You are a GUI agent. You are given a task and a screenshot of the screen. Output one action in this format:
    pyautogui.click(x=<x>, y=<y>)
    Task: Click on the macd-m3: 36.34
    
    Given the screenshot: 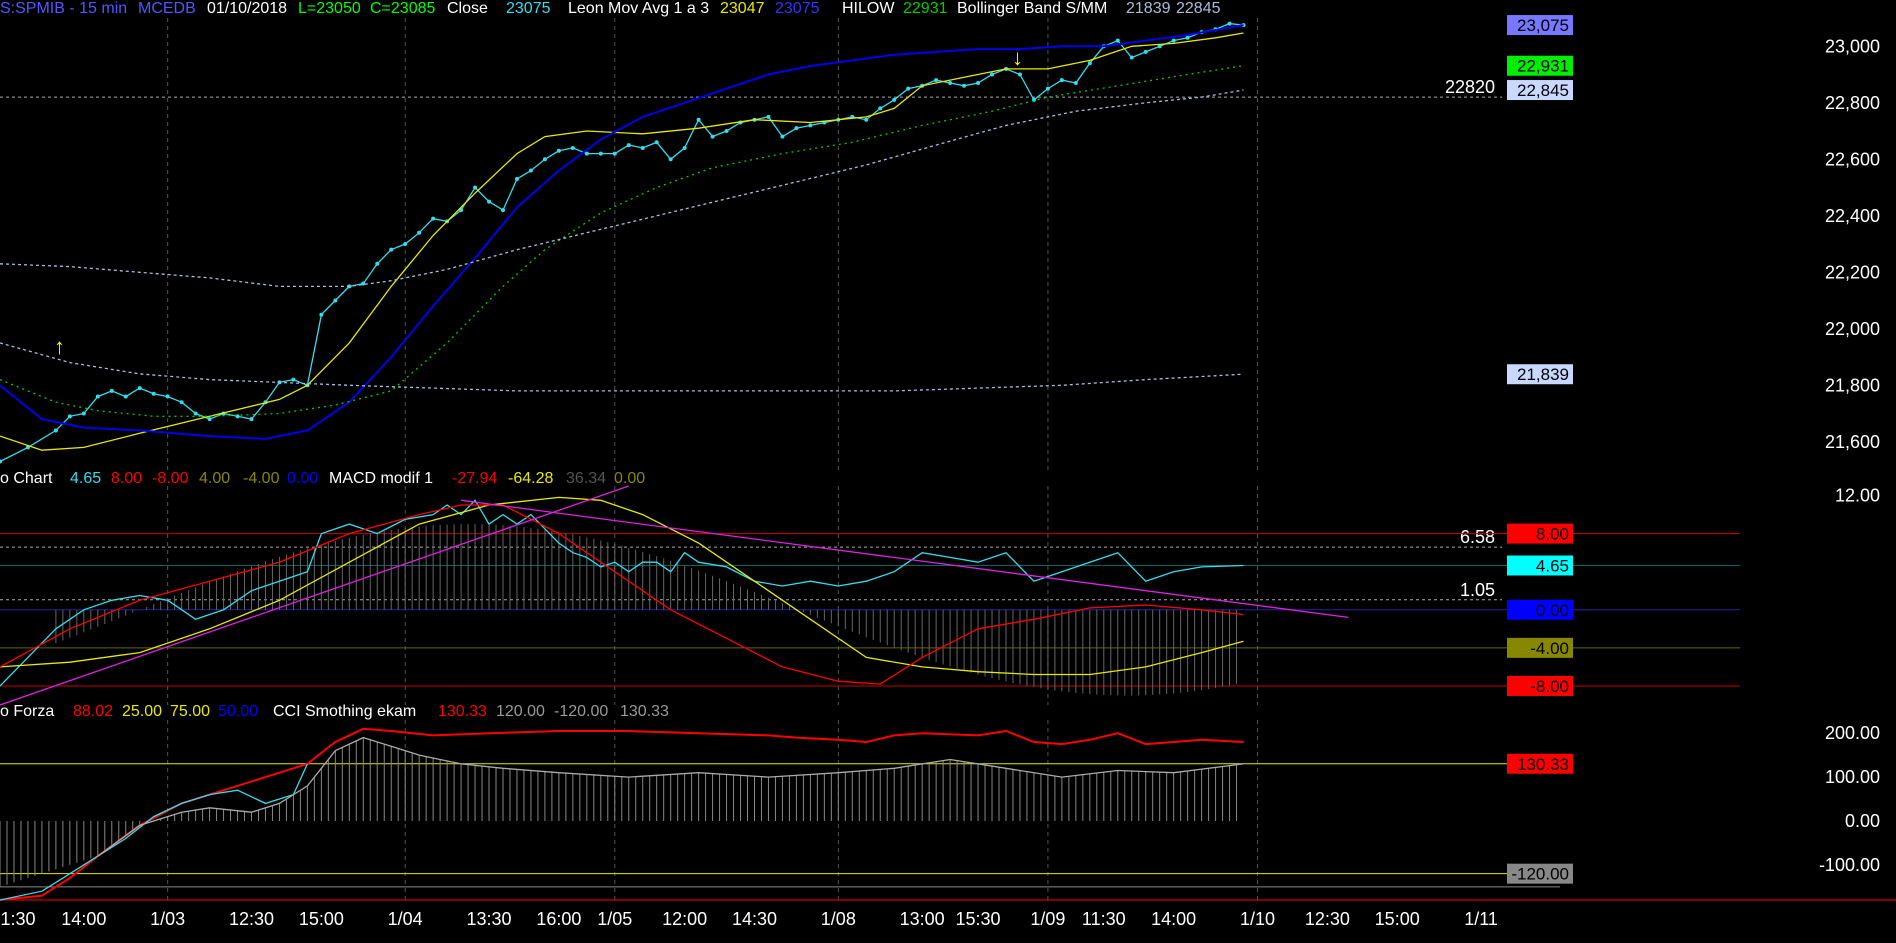 What is the action you would take?
    pyautogui.click(x=586, y=478)
    